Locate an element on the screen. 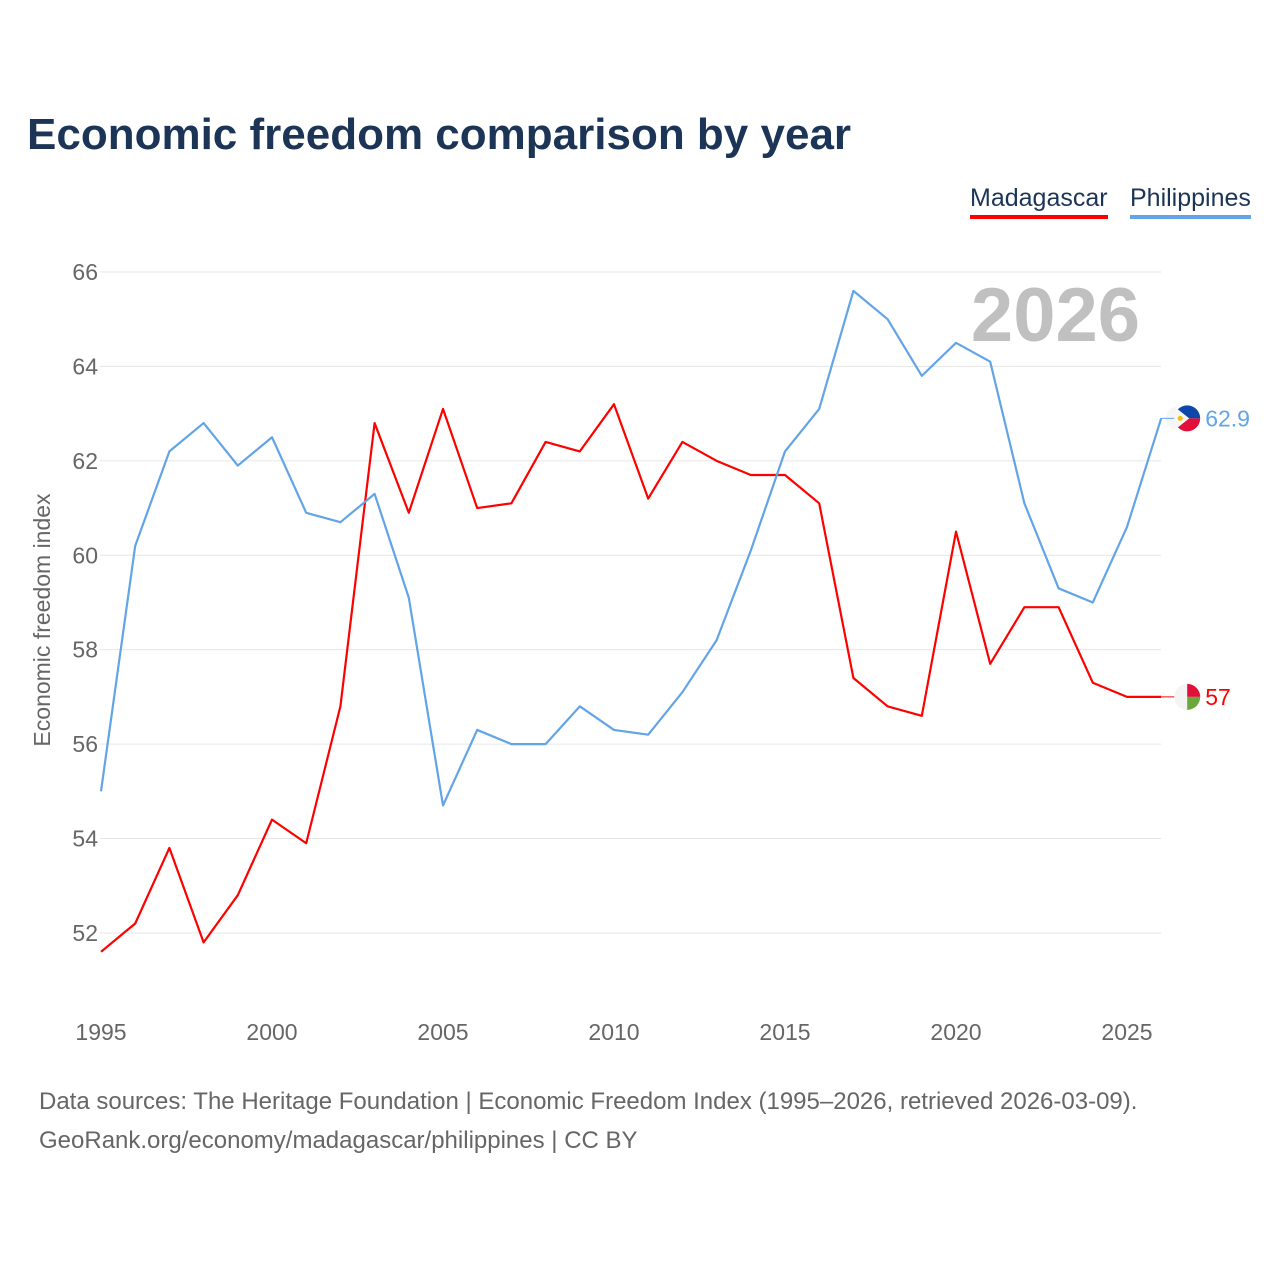 This screenshot has width=1280, height=1280. end-value-label: 62.9 is located at coordinates (1227, 418).